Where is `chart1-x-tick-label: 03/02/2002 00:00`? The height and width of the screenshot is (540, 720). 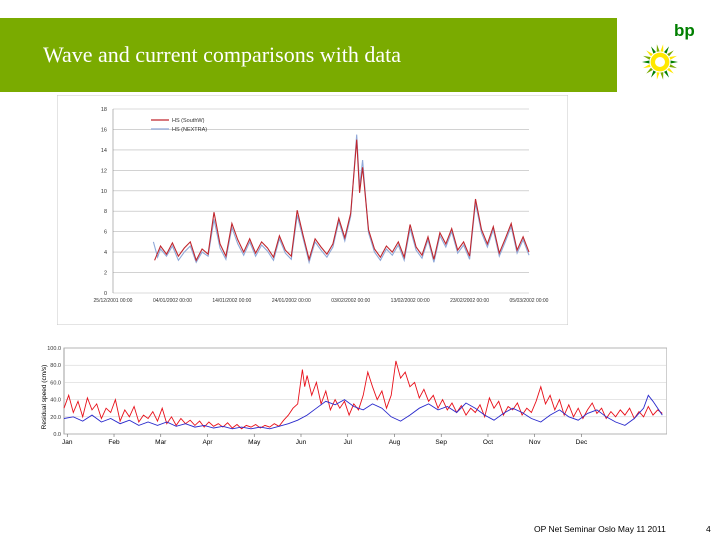
chart1-x-tick-label: 03/02/2002 00:00 is located at coordinates (350, 301).